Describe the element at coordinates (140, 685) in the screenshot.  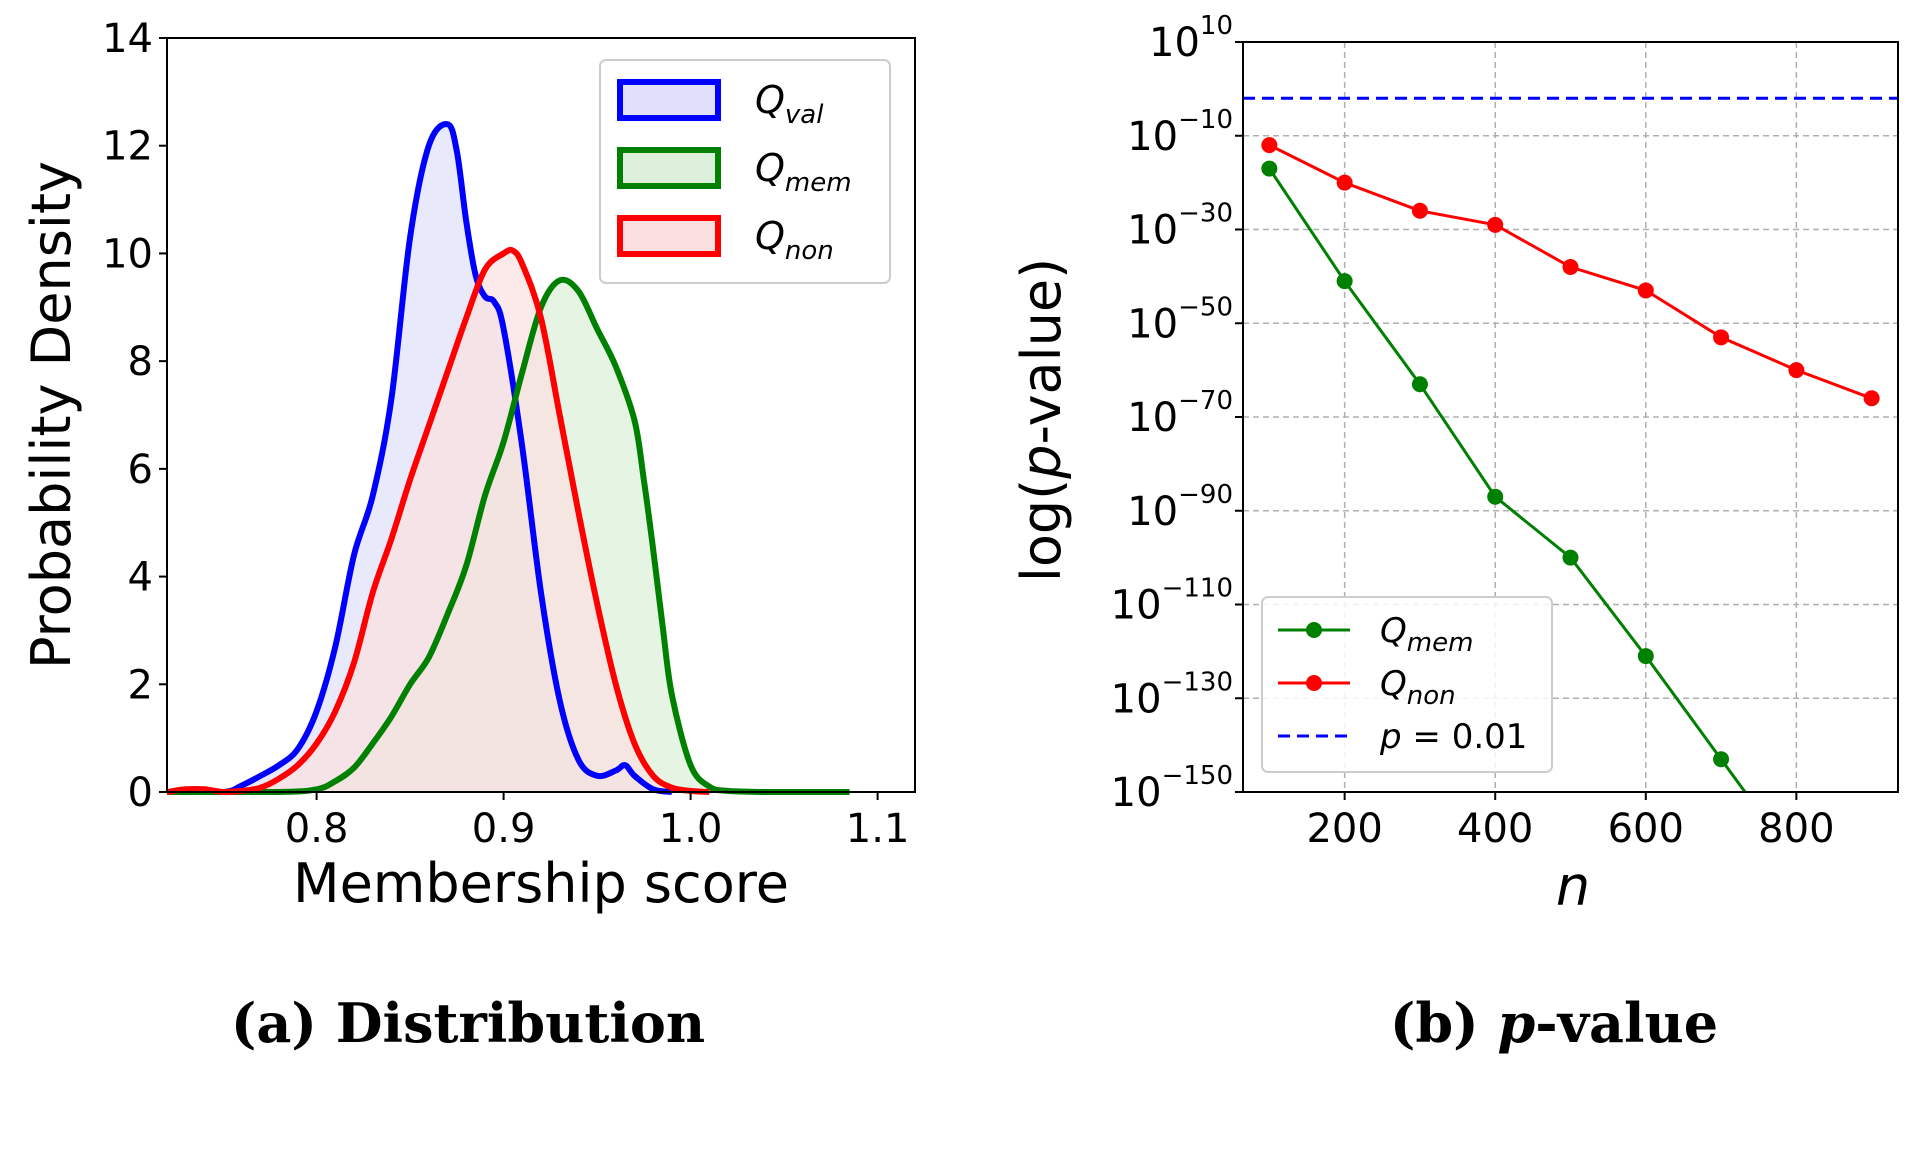
I see `y-tick-label: 2` at that location.